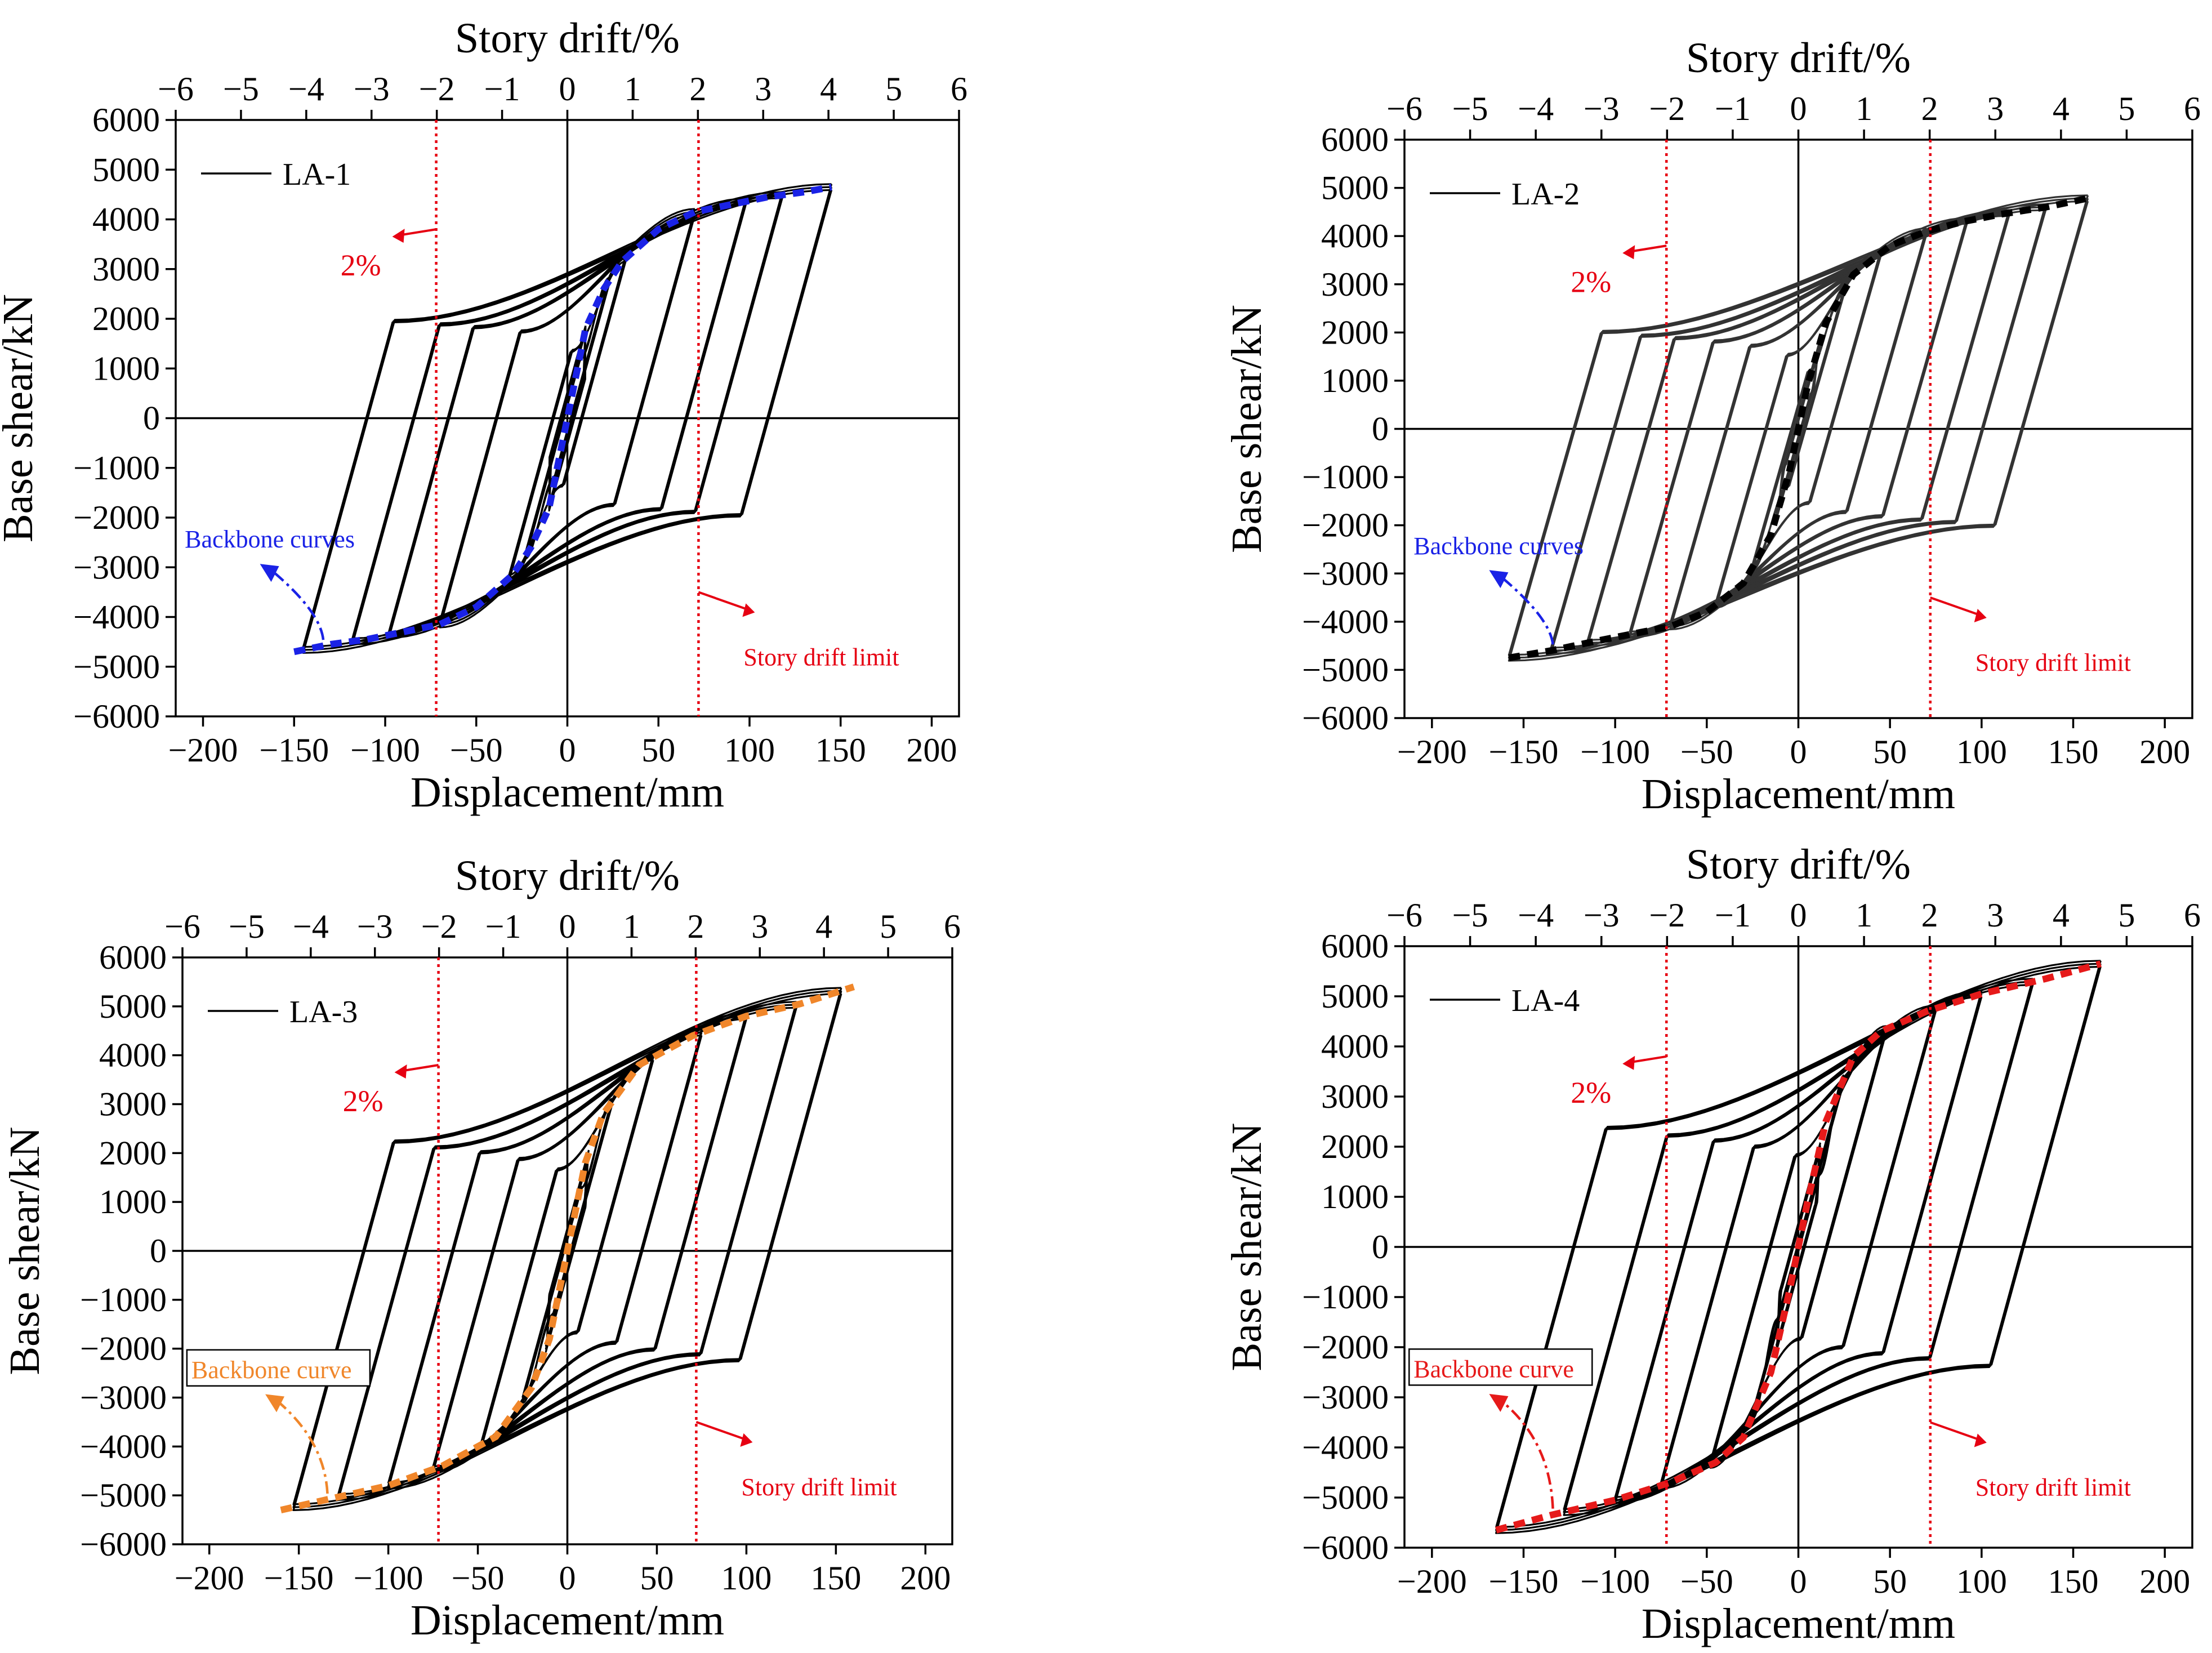  I want to click on drift-tick-label: −3, so click(372, 89).